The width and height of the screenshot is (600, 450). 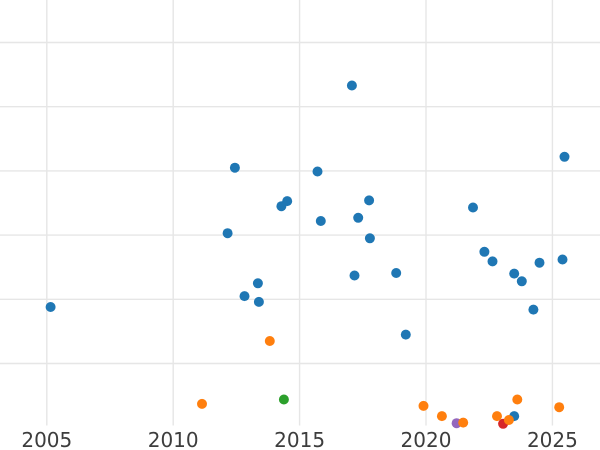 What do you see at coordinates (552, 439) in the screenshot?
I see `x-tick-label: 2025` at bounding box center [552, 439].